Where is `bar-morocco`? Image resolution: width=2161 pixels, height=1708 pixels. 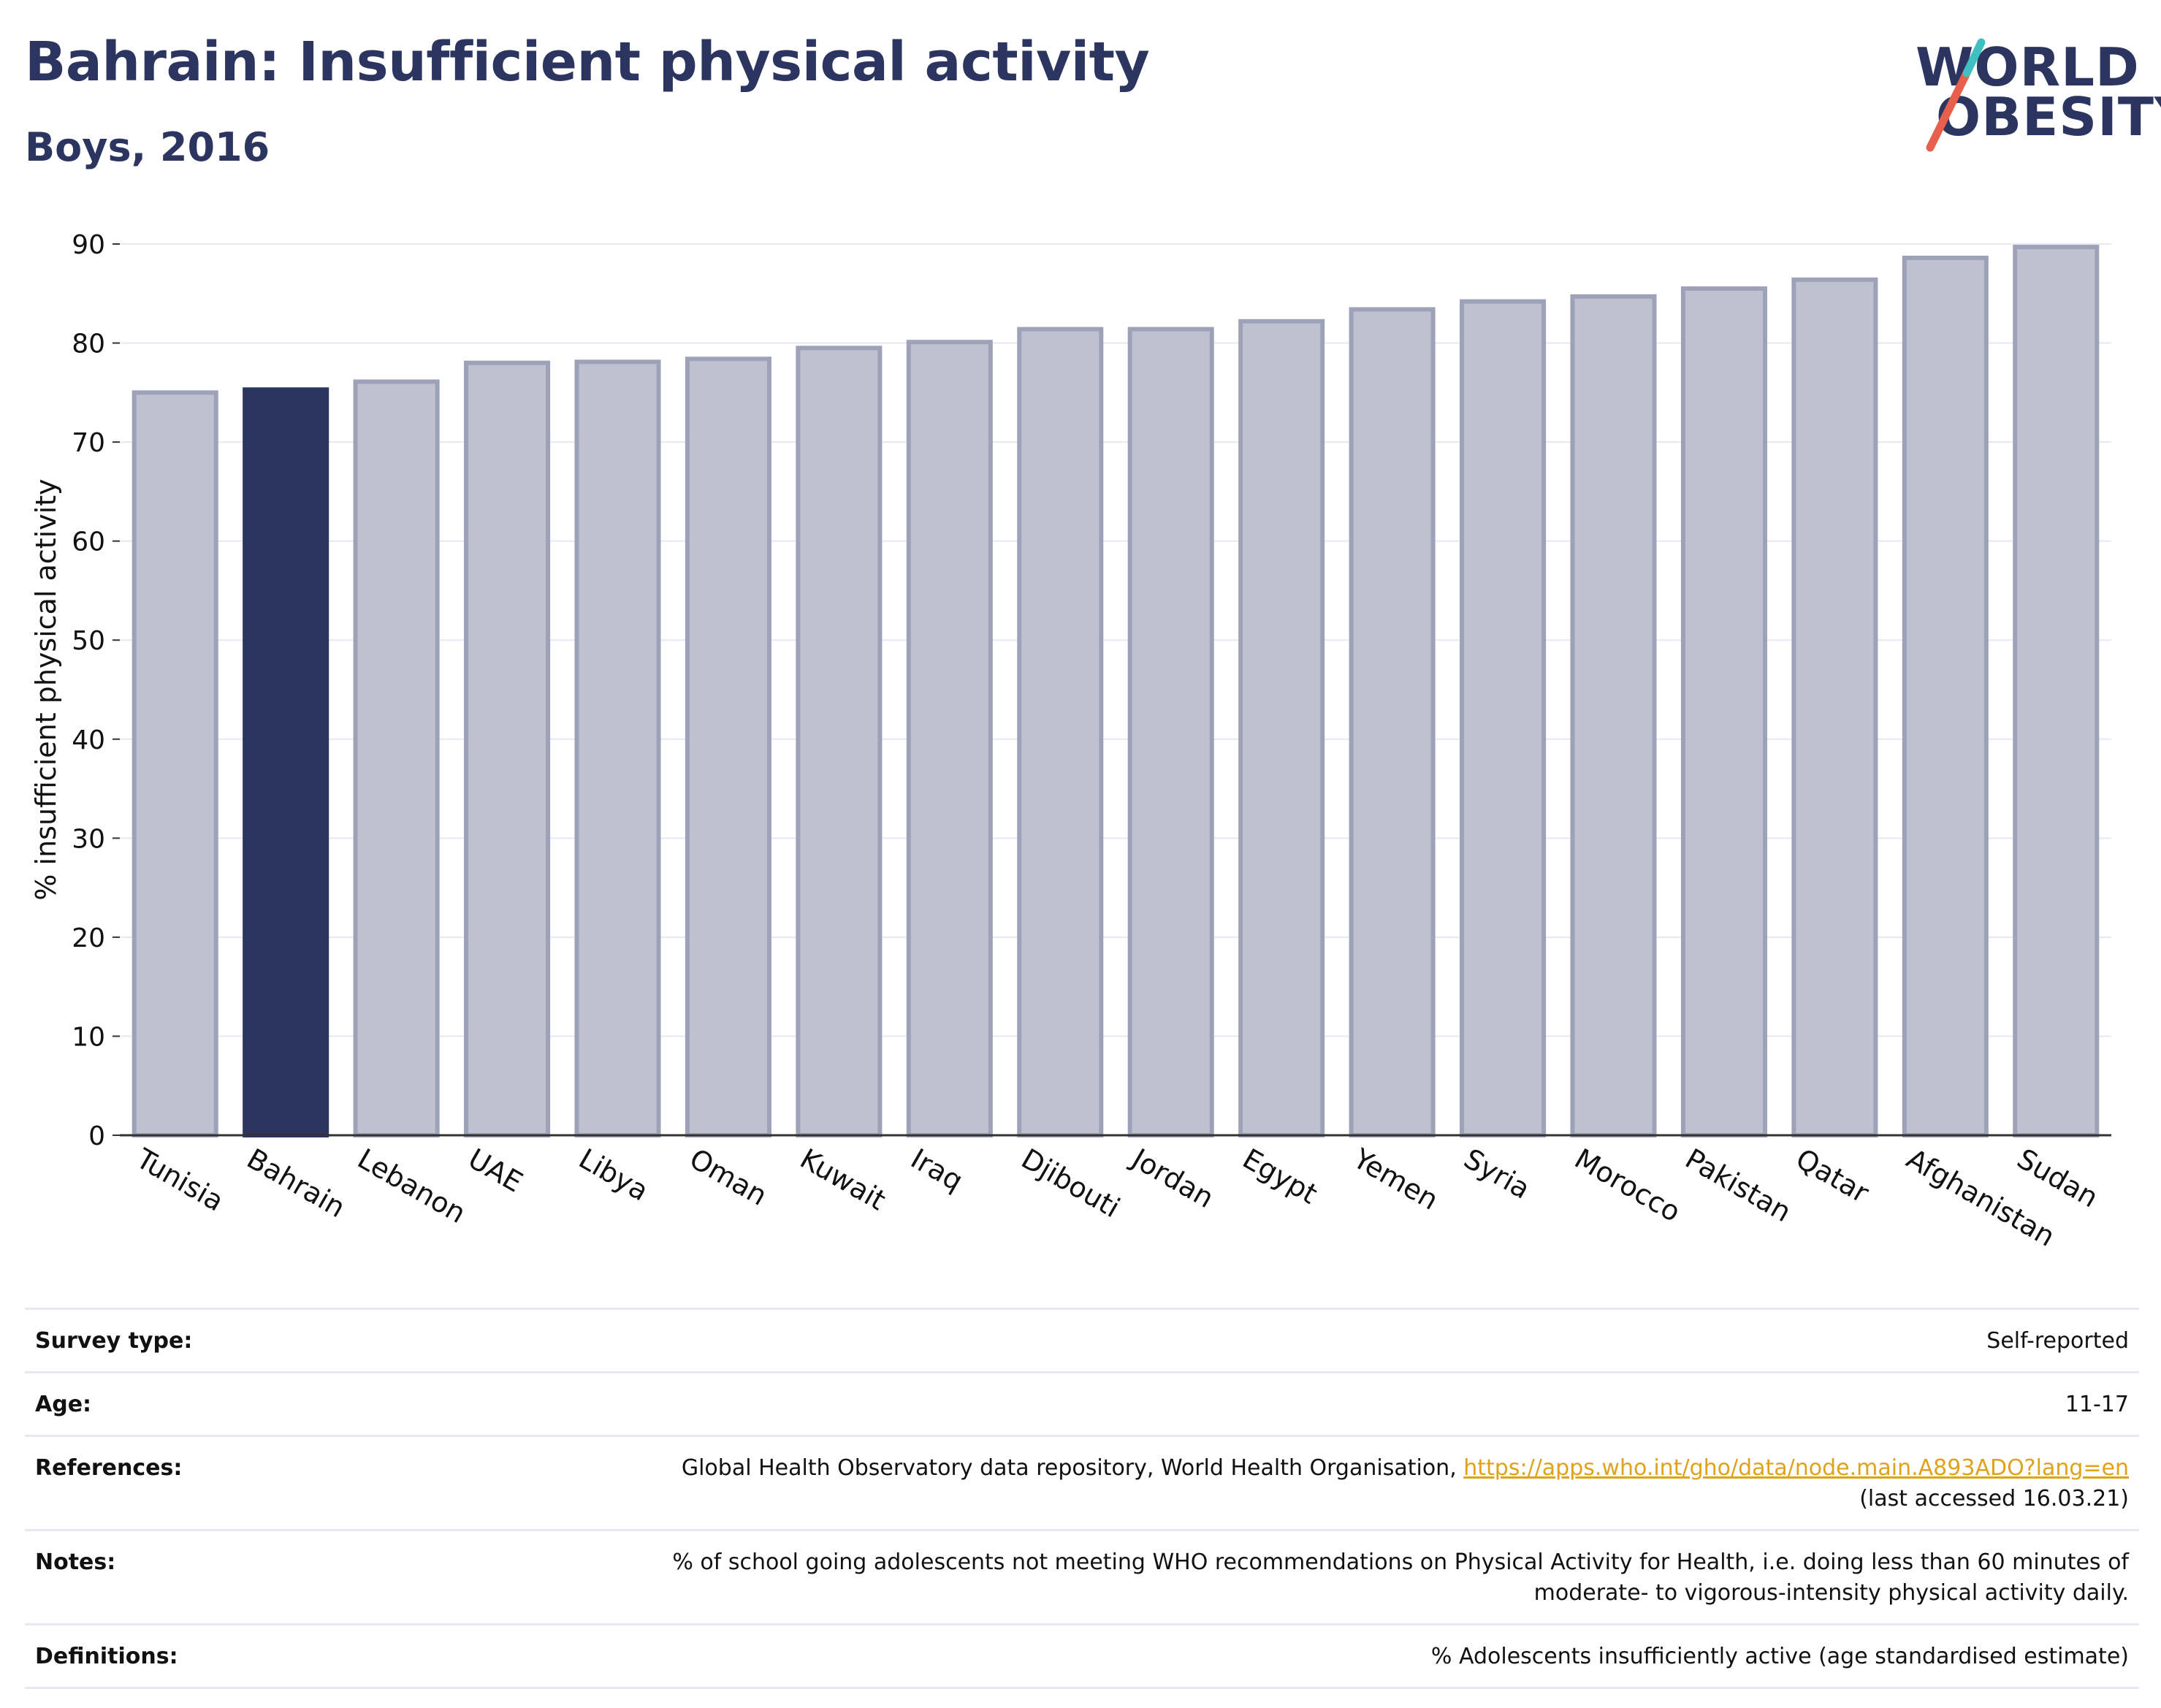 bar-morocco is located at coordinates (1613, 716).